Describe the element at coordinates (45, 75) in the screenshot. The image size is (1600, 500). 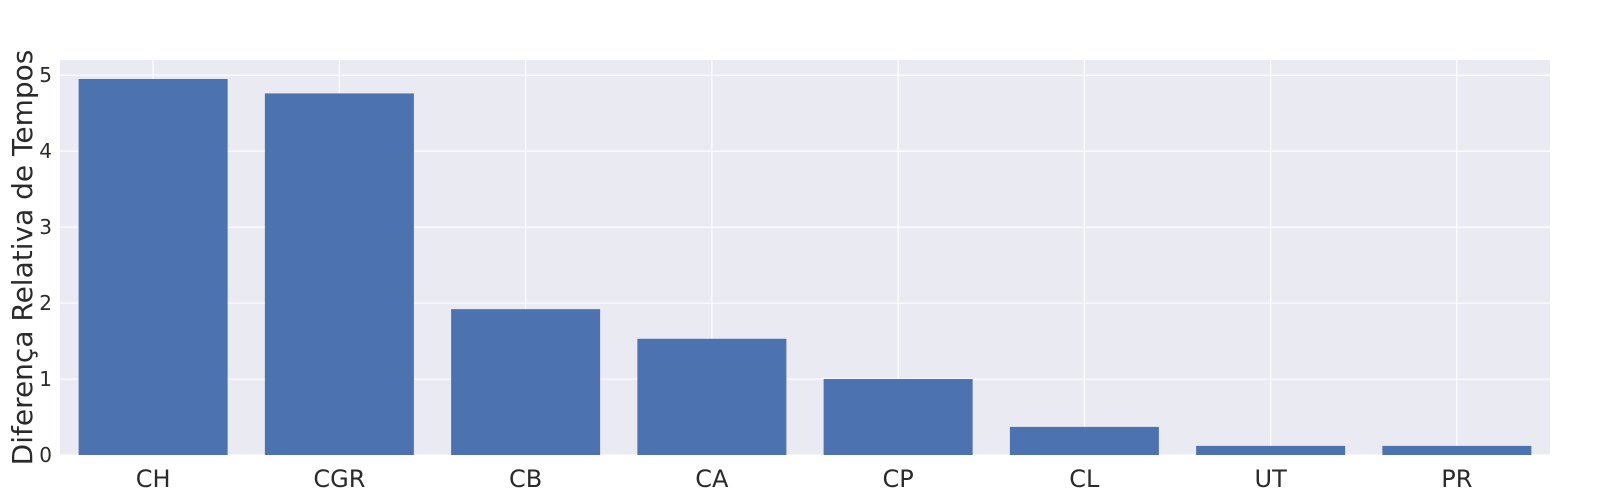
I see `y-tick-label: 5` at that location.